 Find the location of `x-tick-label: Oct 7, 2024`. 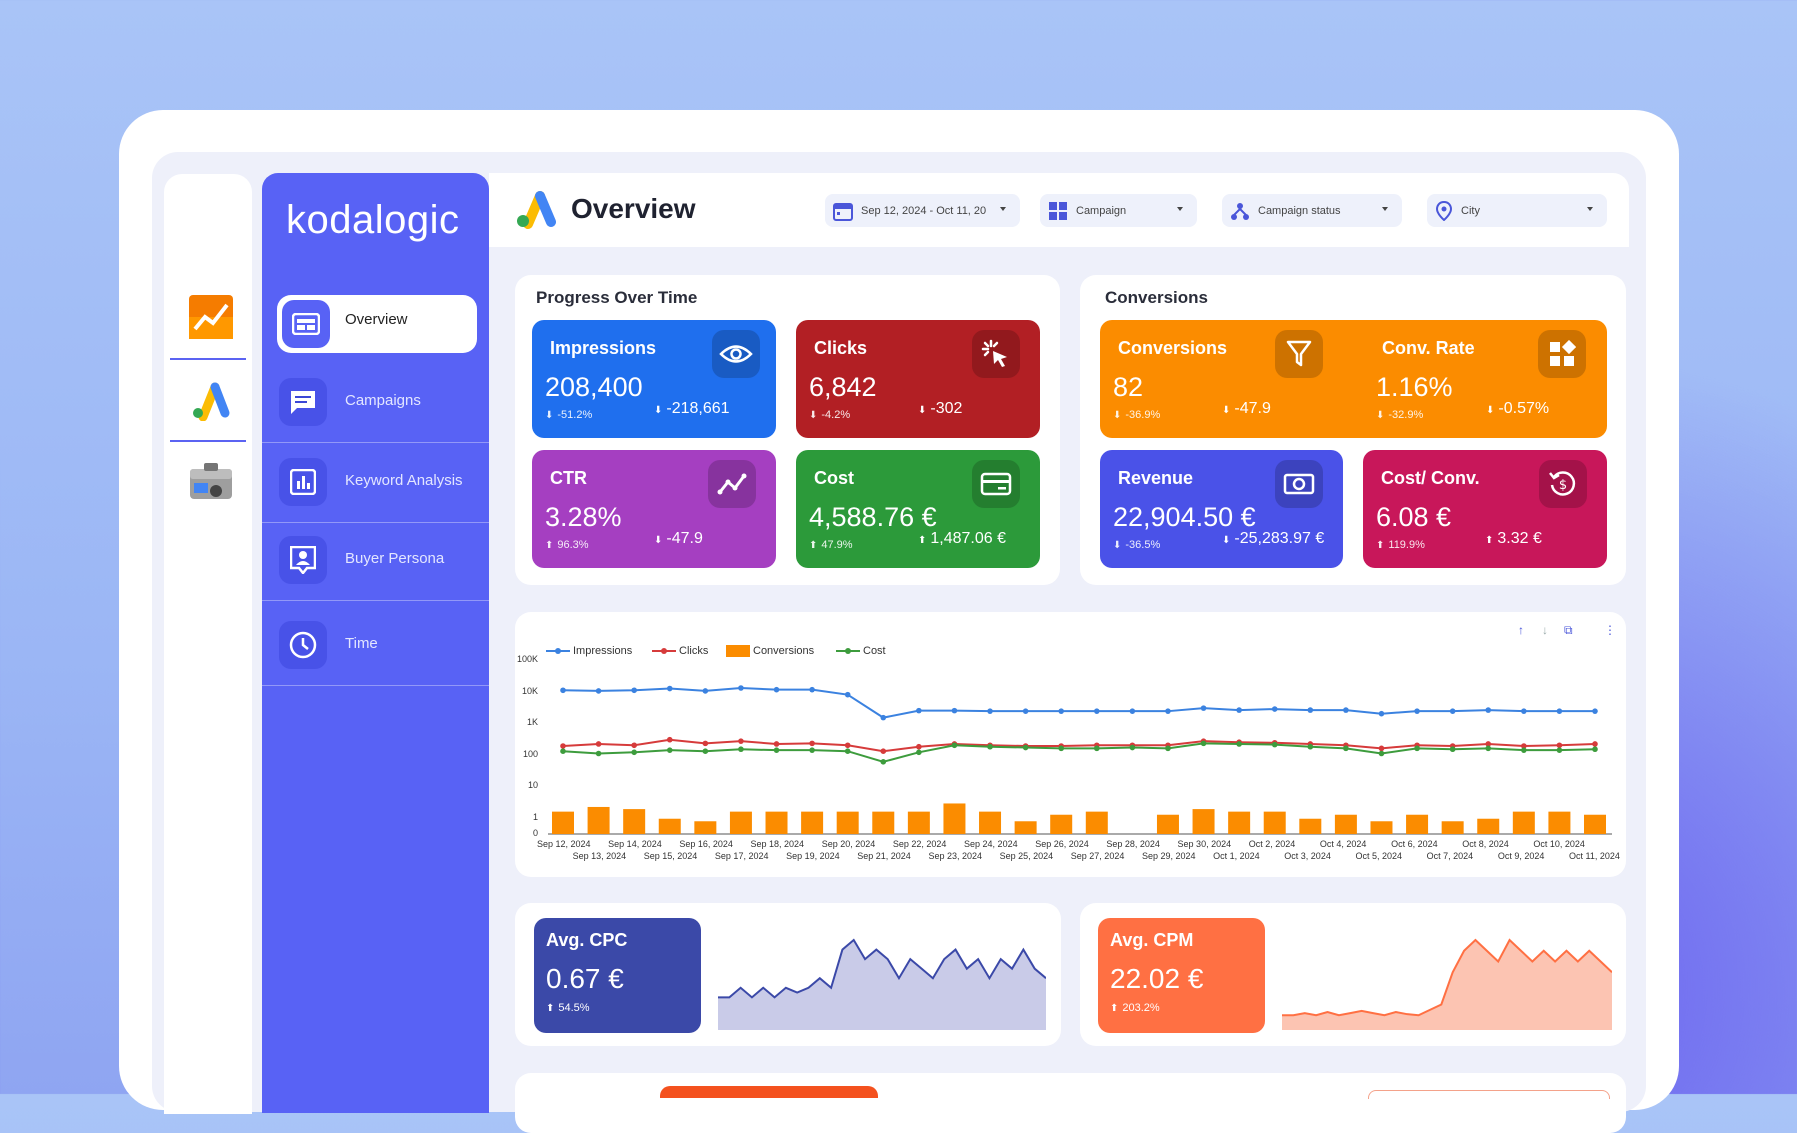

x-tick-label: Oct 7, 2024 is located at coordinates (1450, 856).